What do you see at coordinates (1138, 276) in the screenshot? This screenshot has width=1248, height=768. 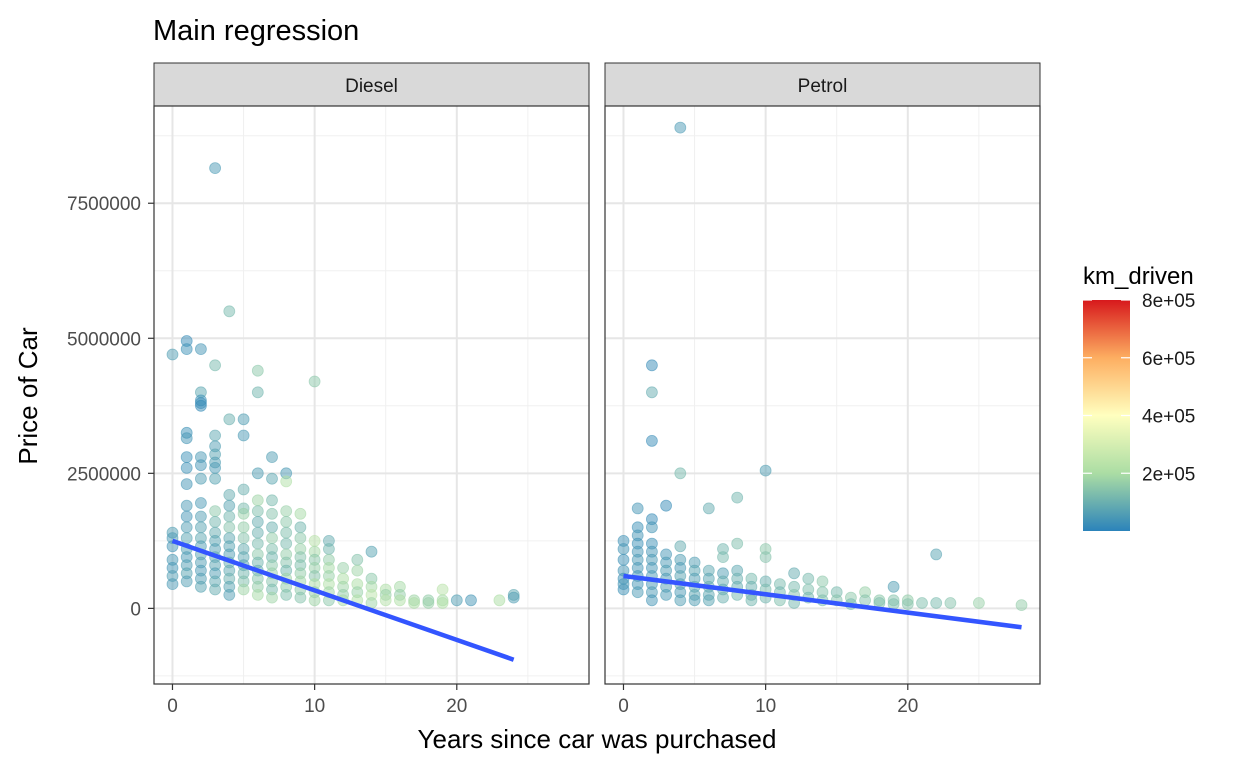 I see `legend-title: km_driven` at bounding box center [1138, 276].